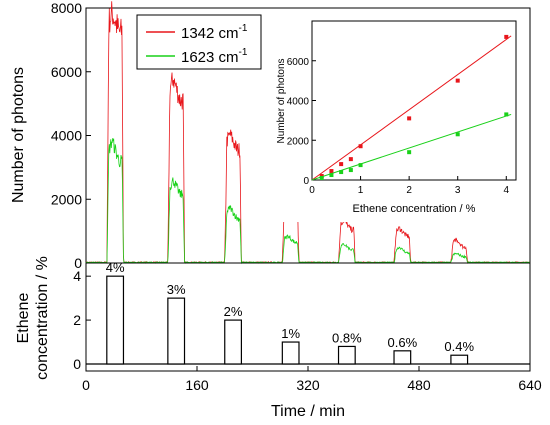 Image resolution: width=550 pixels, height=425 pixels. Describe the element at coordinates (409, 190) in the screenshot. I see `inset-x-tick-label: 2` at that location.